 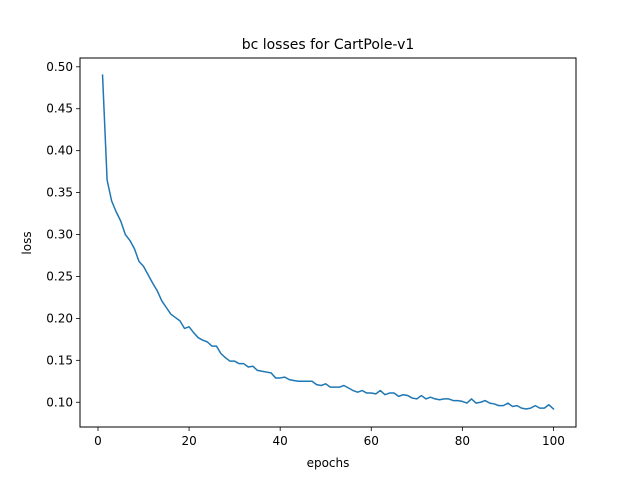 I want to click on y-axis-ticks: 0.10 0.15 0.20 0.25 0.30 0.35 0.40 0.45 0.50, so click(x=63, y=234).